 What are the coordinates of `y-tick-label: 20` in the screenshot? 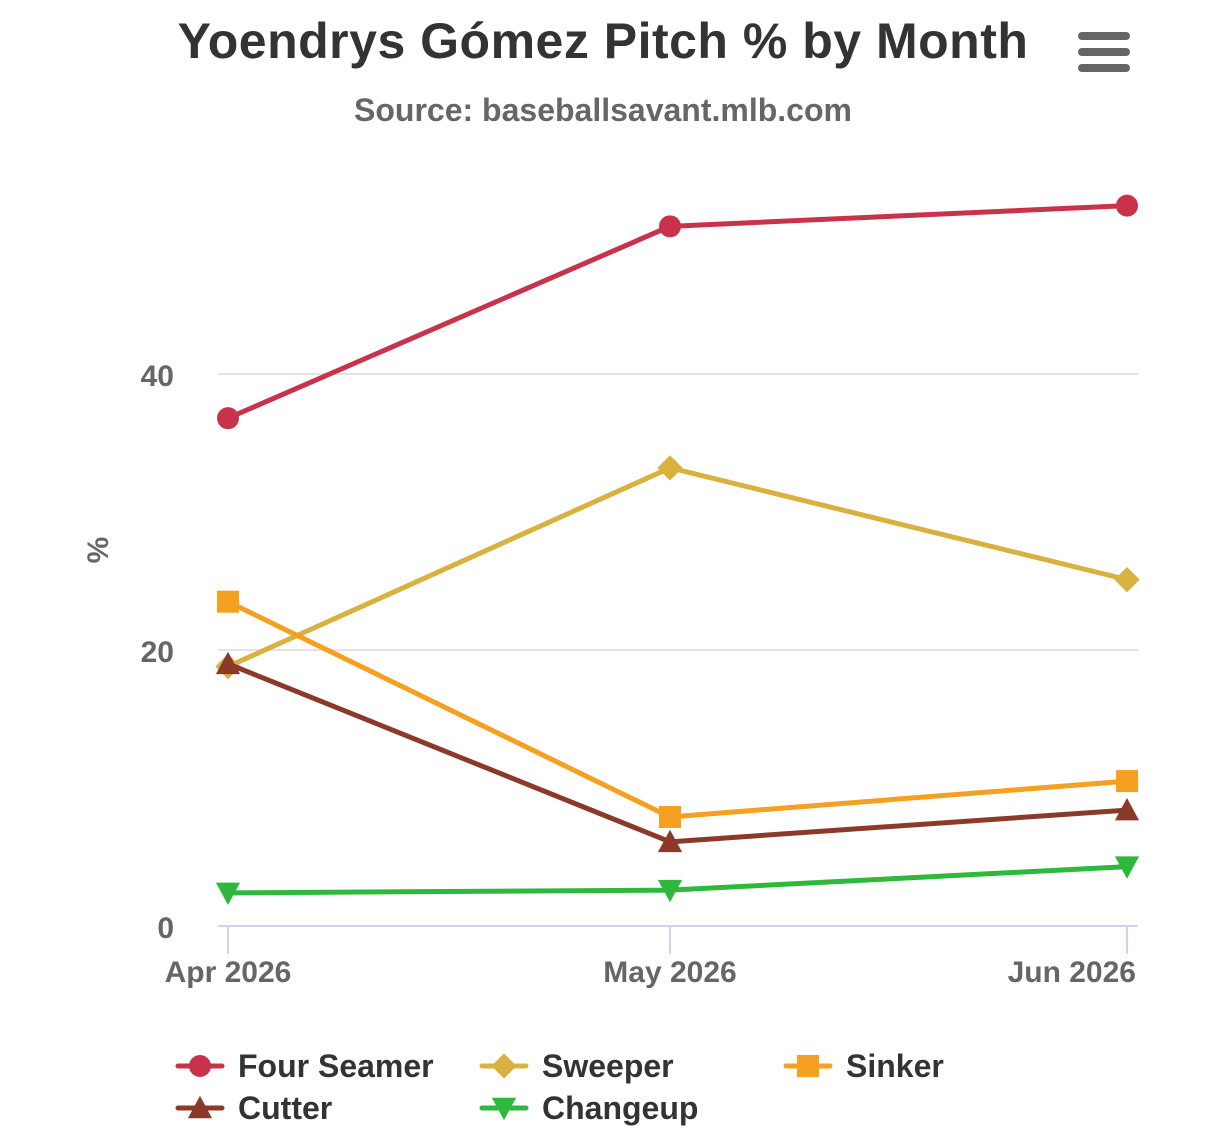 It's located at (157, 652).